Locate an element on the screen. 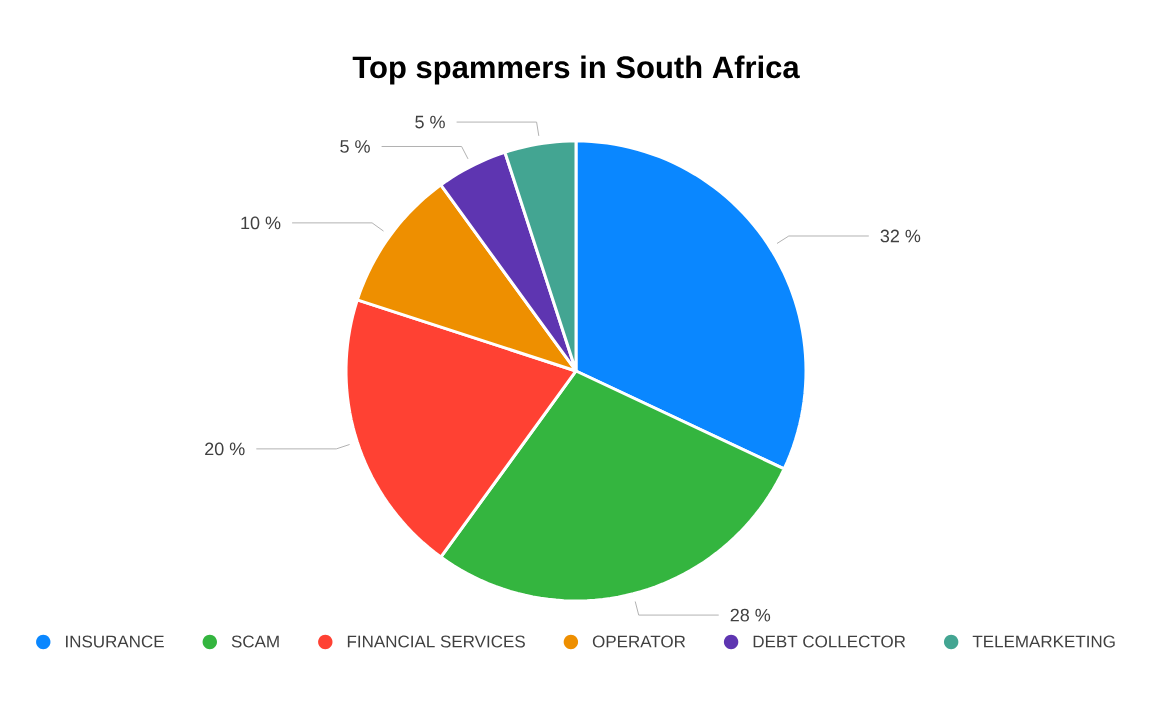 The image size is (1152, 728). data-label: 20 % is located at coordinates (225, 449).